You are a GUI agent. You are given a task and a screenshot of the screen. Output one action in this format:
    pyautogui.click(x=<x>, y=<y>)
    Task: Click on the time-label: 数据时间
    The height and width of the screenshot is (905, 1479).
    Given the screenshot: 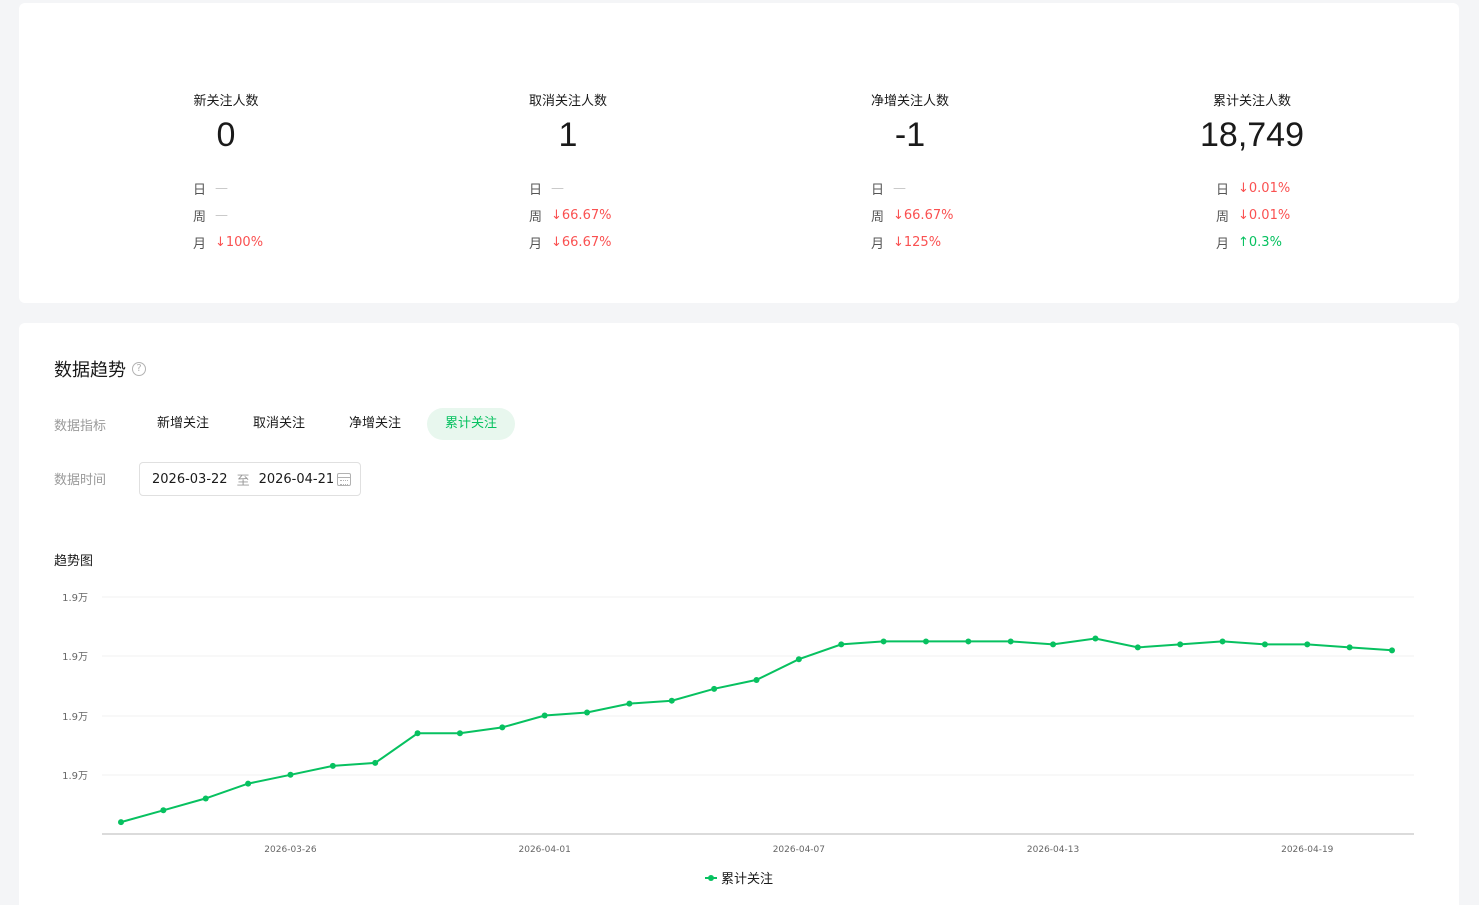 What is the action you would take?
    pyautogui.click(x=80, y=480)
    